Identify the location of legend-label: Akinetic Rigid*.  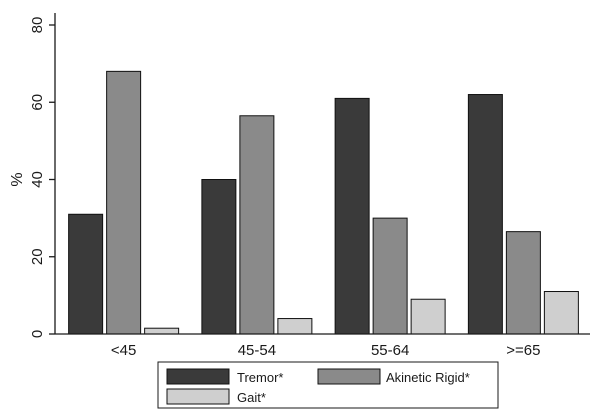
(428, 377).